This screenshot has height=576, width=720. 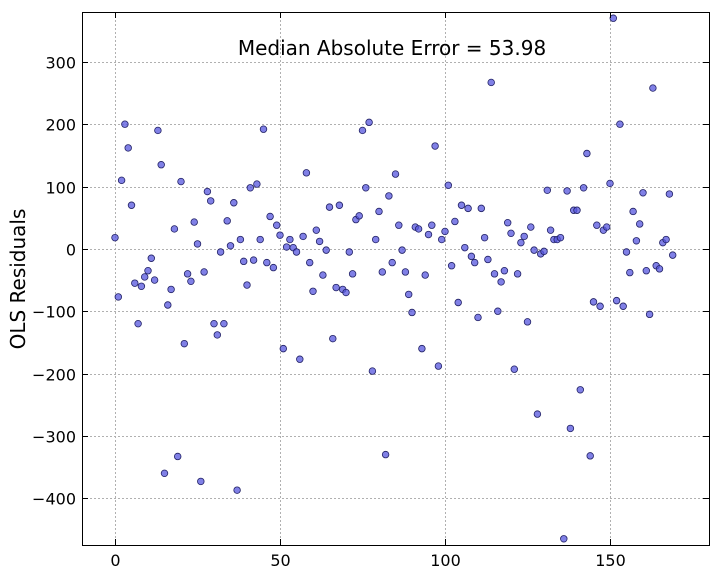 I want to click on y-tick-label: −300, so click(x=54, y=437).